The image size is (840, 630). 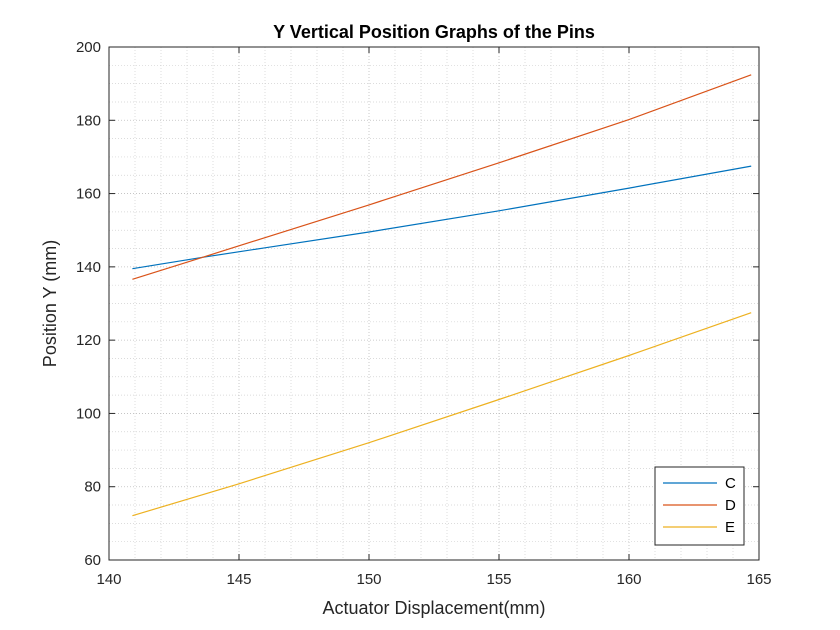 What do you see at coordinates (628, 579) in the screenshot?
I see `x-tick-label: 160` at bounding box center [628, 579].